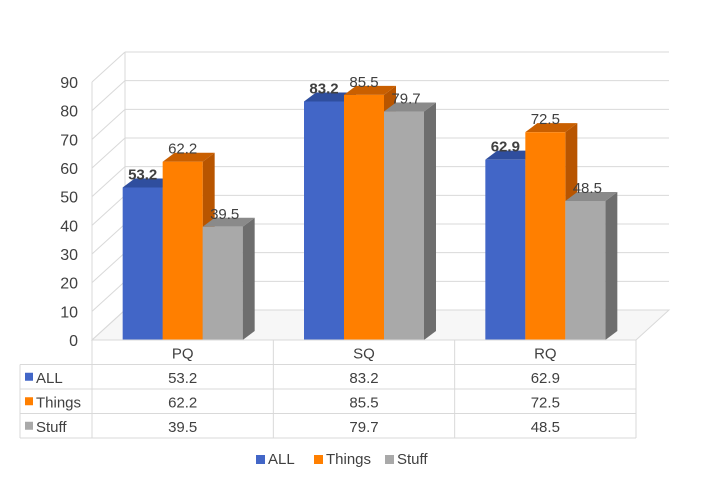  I want to click on y-tick-label: 30, so click(69, 255).